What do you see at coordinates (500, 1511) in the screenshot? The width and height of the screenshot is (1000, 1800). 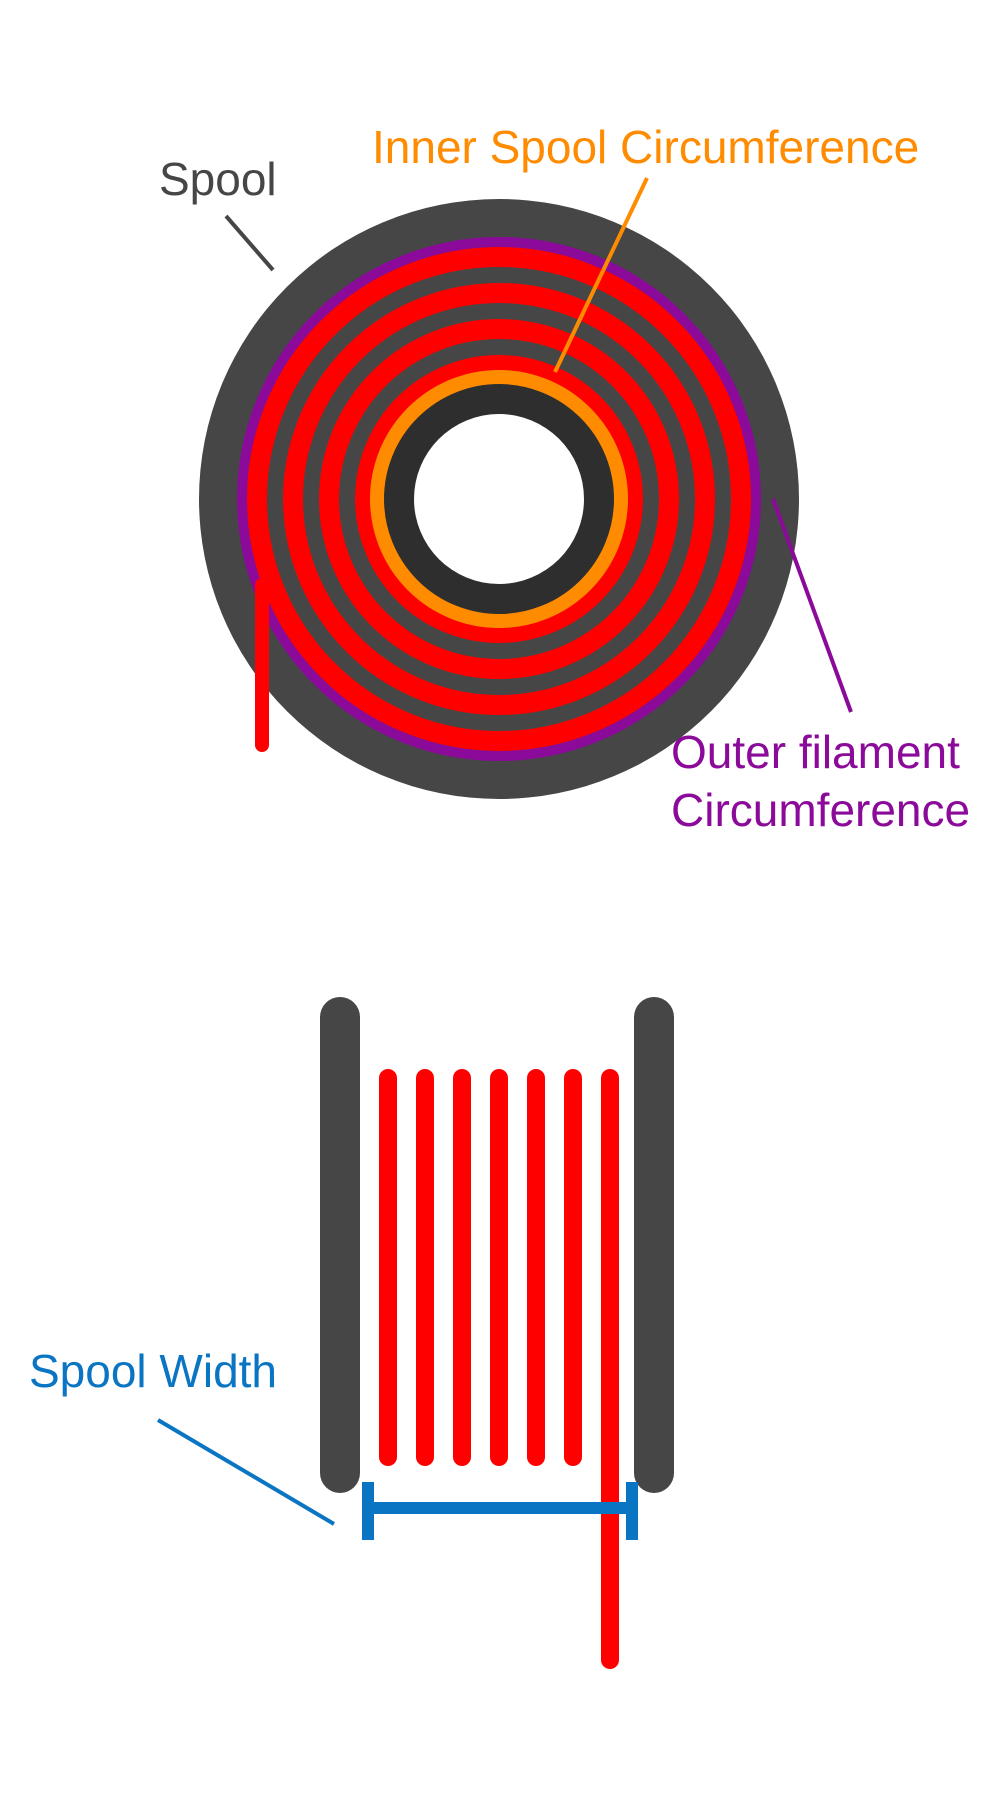 I see `spool-width-dimension` at bounding box center [500, 1511].